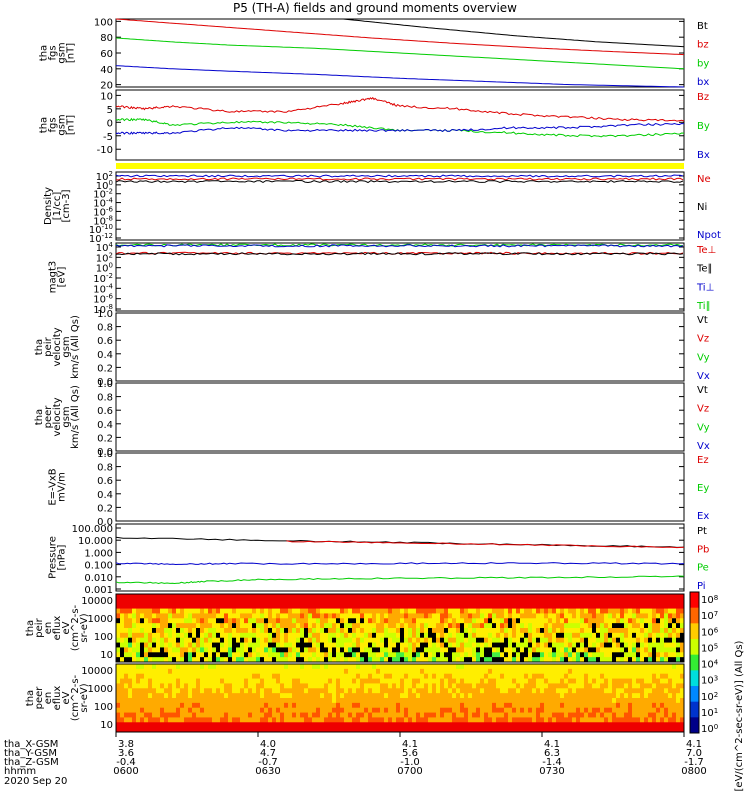 This screenshot has width=750, height=800. I want to click on panel-3-ytick-label: 10⁻², so click(103, 278).